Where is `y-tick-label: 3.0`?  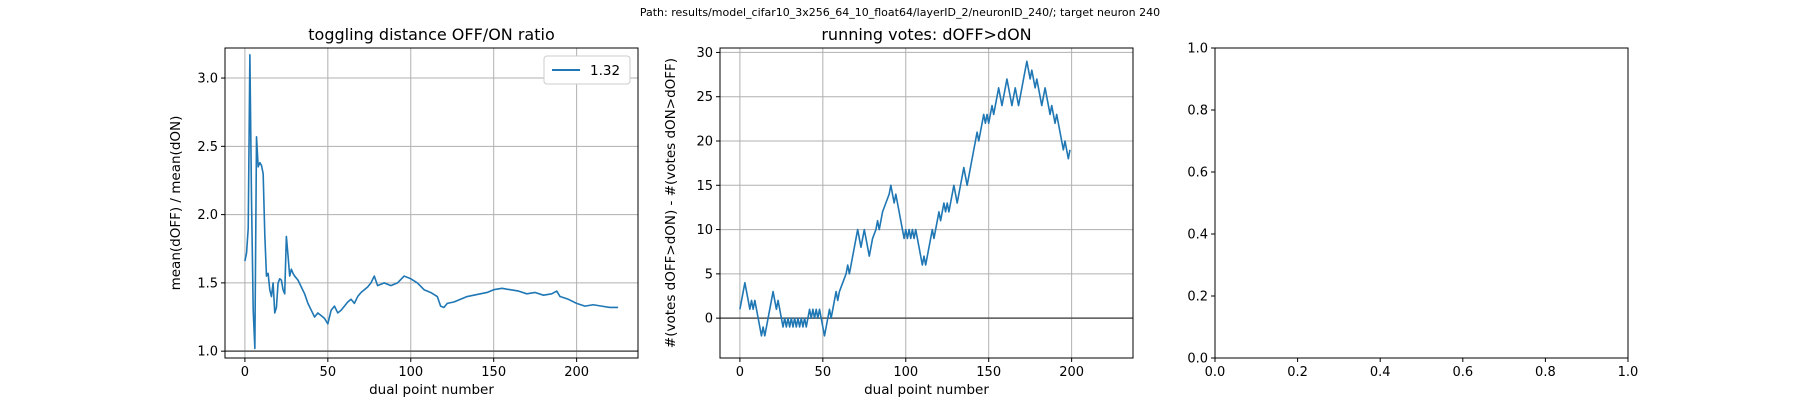
y-tick-label: 3.0 is located at coordinates (207, 79).